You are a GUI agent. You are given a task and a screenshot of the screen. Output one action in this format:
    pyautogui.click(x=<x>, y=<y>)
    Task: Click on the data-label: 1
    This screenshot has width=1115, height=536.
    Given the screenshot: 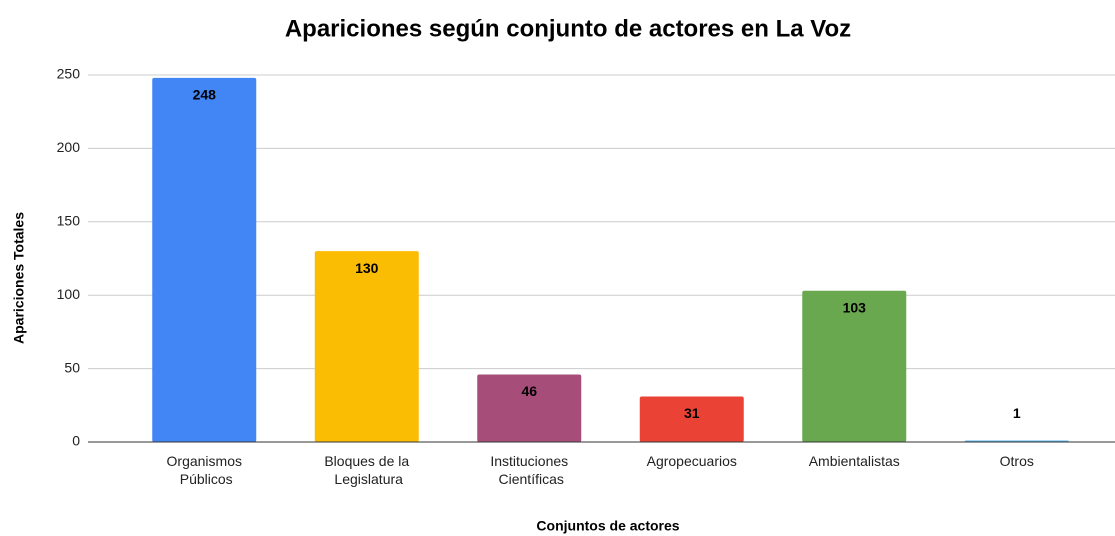 What is the action you would take?
    pyautogui.click(x=1017, y=413)
    